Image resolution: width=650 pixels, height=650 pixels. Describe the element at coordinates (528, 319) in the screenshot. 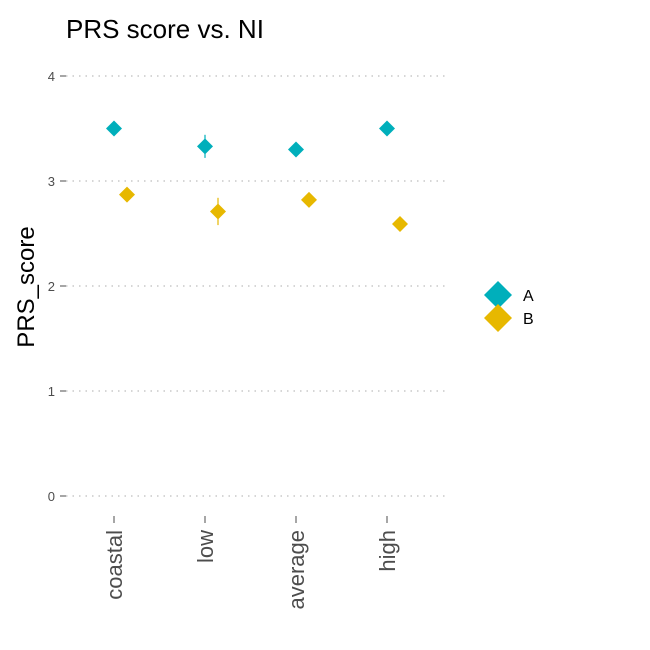

I see `legend-label-B: B` at that location.